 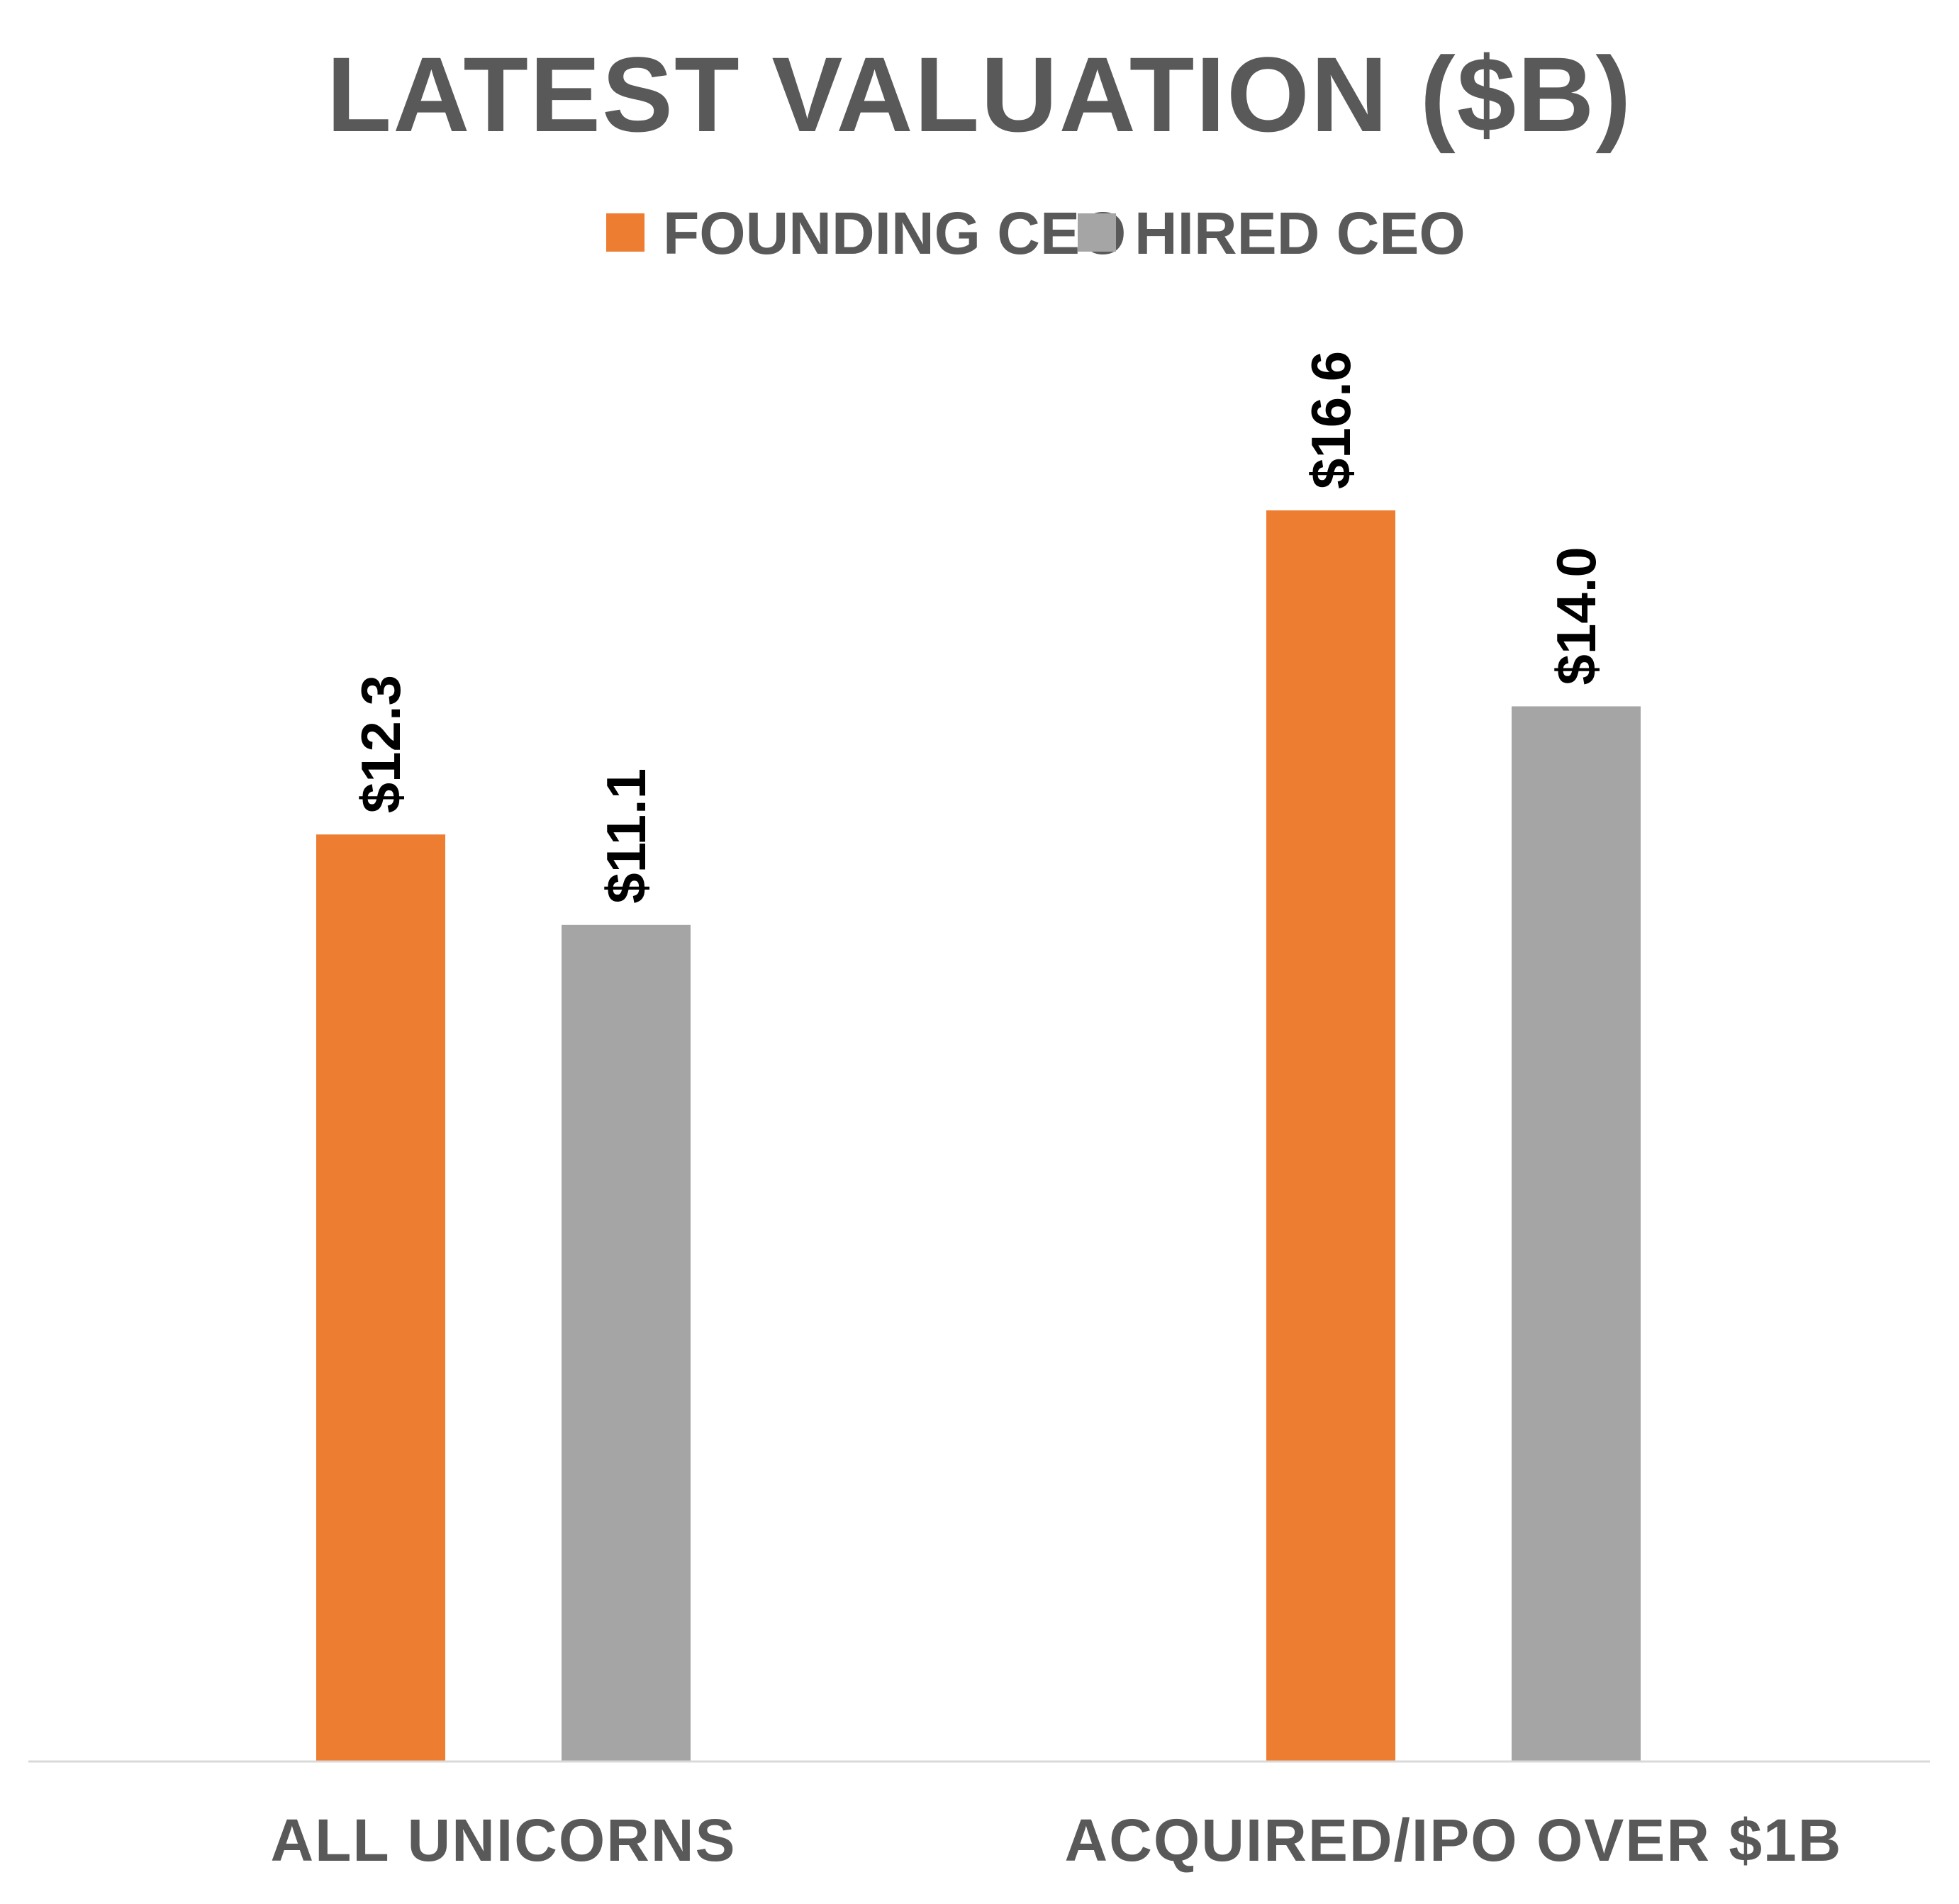 I want to click on legend-swatch-founding-ceo, so click(x=625, y=232).